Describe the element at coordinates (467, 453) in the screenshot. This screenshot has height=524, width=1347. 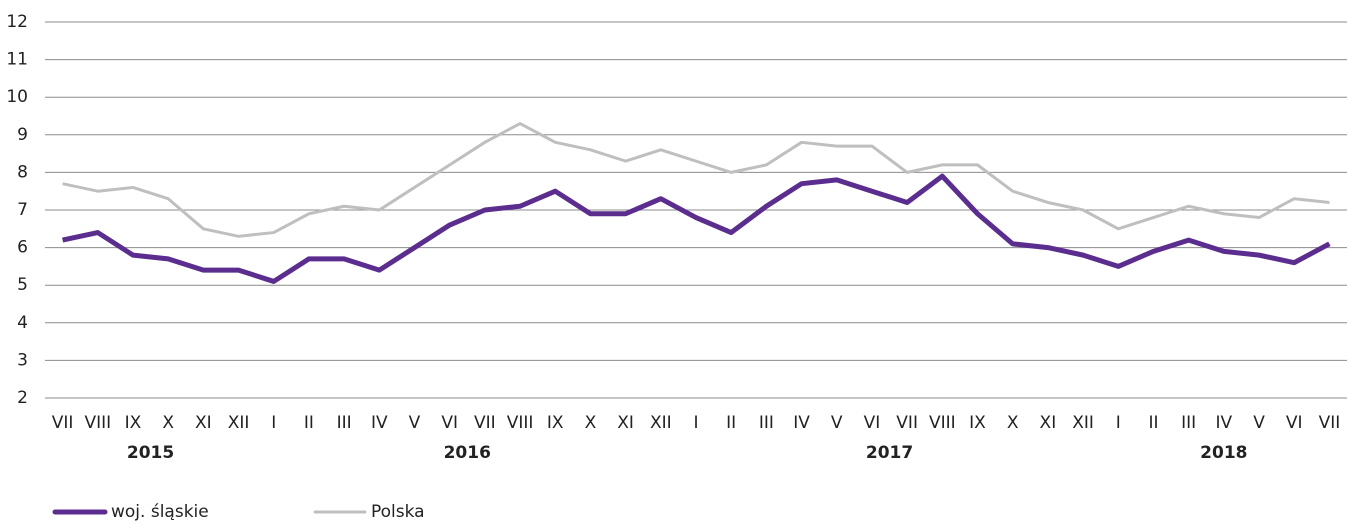
I see `year-label: 2016` at that location.